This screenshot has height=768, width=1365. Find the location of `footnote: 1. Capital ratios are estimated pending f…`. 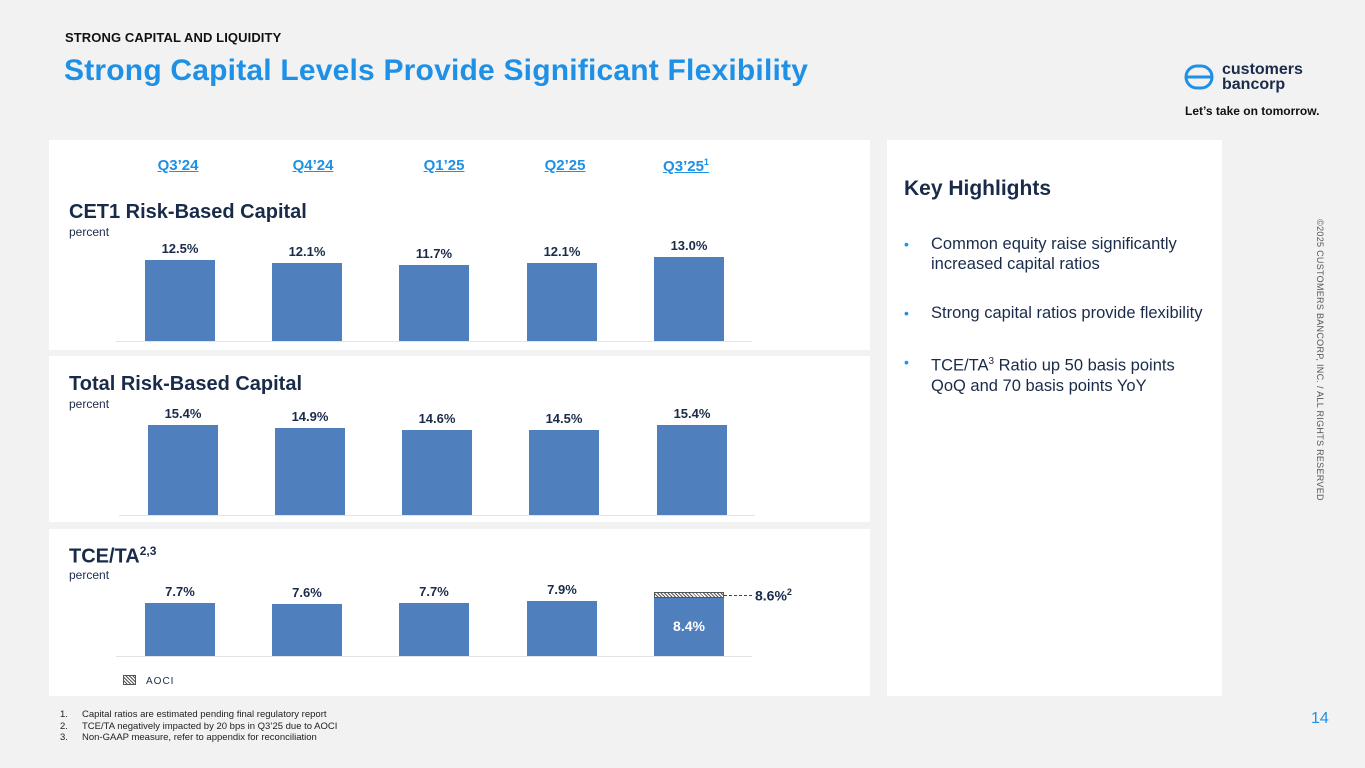

footnote: 1. Capital ratios are estimated pending f… is located at coordinates (193, 714).